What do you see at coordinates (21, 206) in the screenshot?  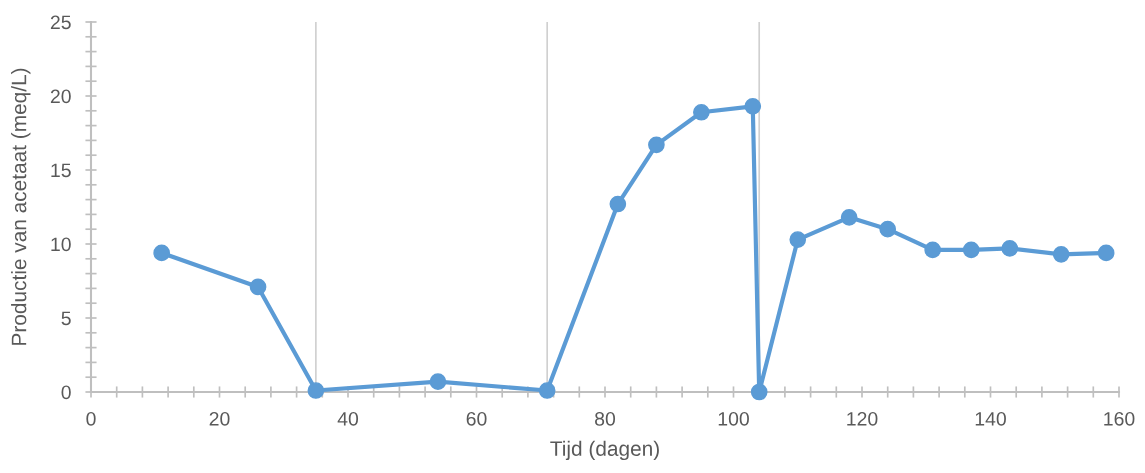 I see `y-axis-title: Productie van acetaat (meq/L)` at bounding box center [21, 206].